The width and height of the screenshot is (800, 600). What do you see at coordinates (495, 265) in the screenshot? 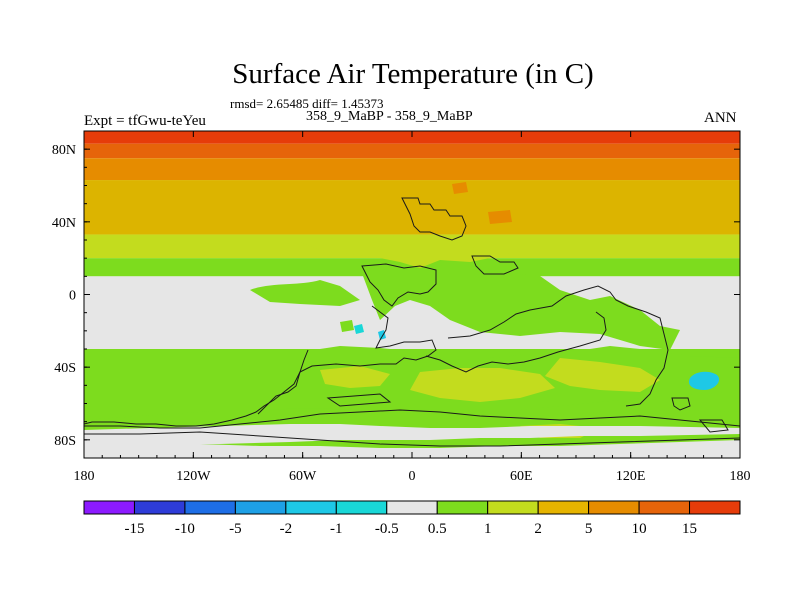
I see `coastline-peninsula` at bounding box center [495, 265].